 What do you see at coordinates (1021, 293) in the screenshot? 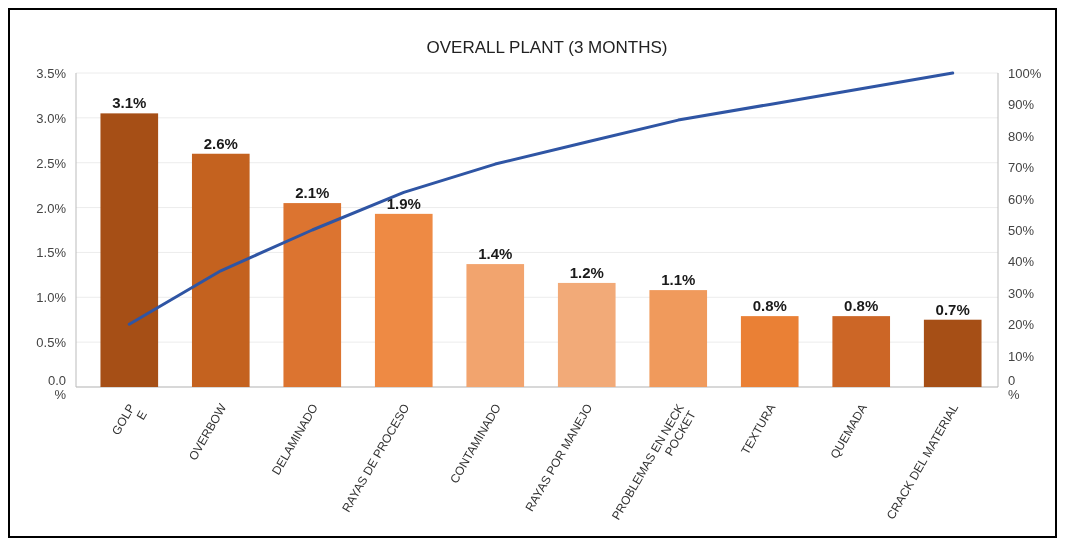
I see `y2-tick-label: 30%` at bounding box center [1021, 293].